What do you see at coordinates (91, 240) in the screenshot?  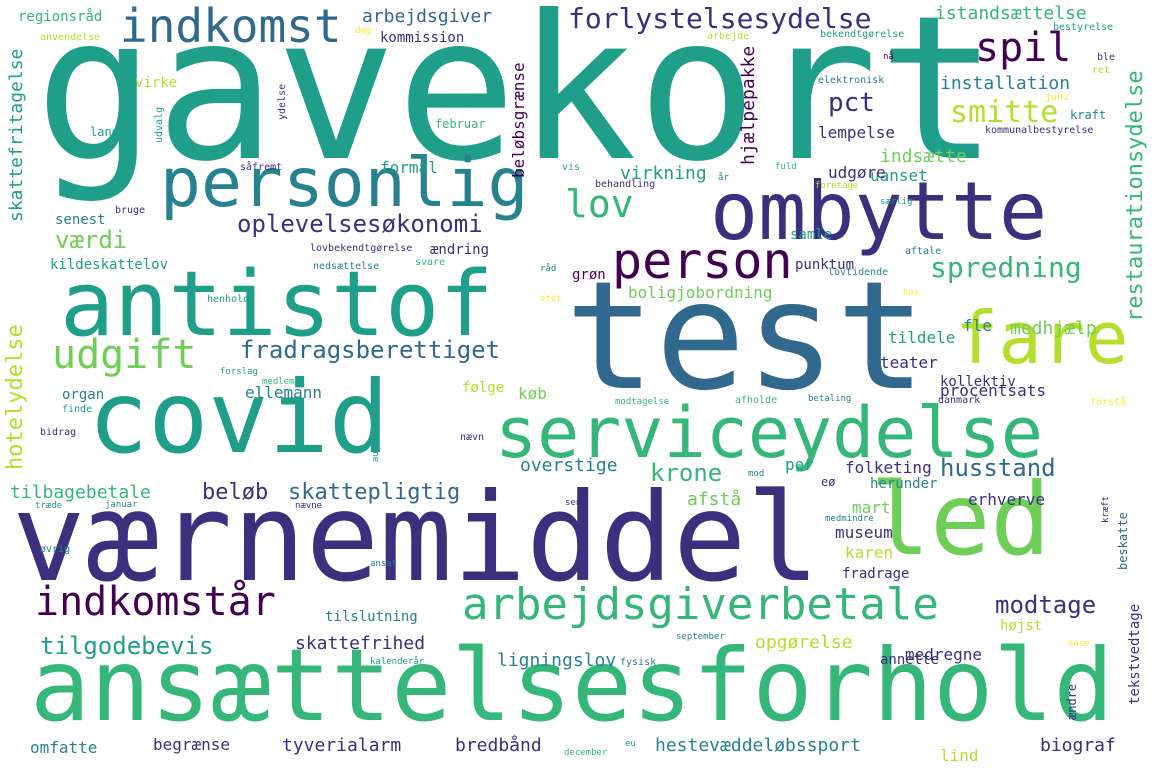 I see `word-vaerdi: værdi` at bounding box center [91, 240].